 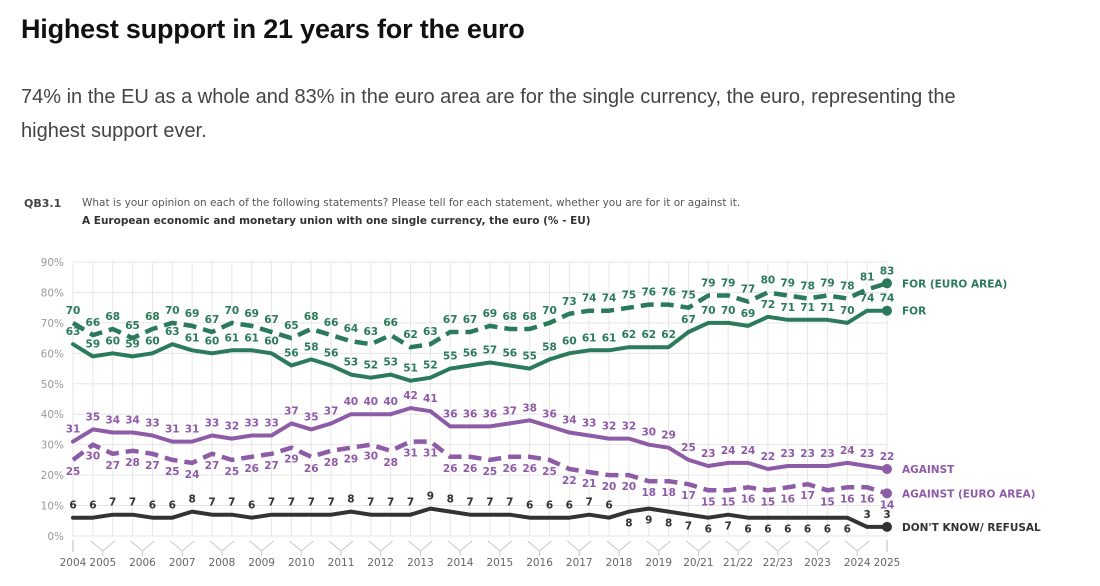 I want to click on data-label: 60, so click(x=569, y=341).